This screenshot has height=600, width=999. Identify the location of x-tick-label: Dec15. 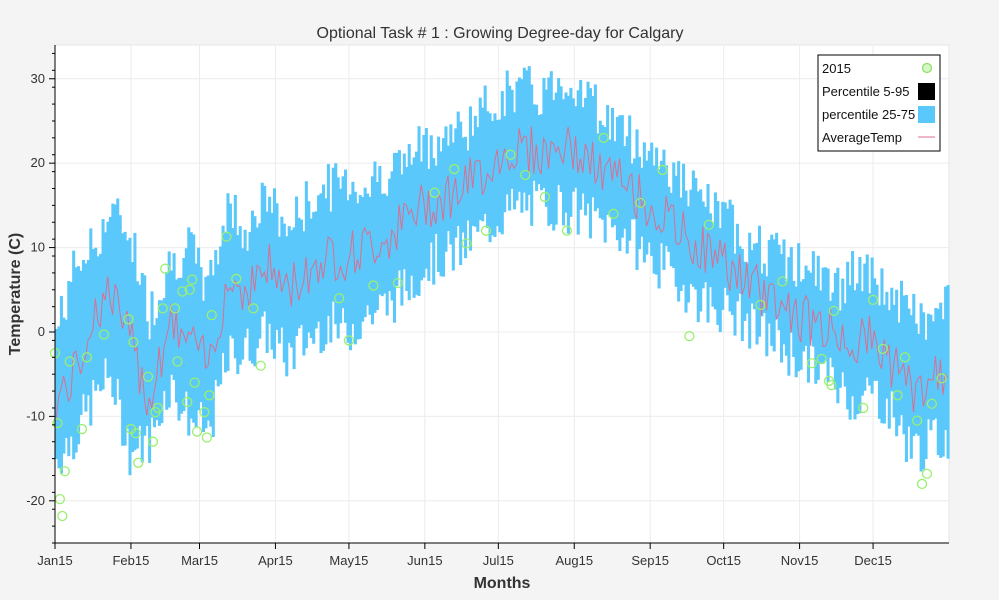
(873, 560).